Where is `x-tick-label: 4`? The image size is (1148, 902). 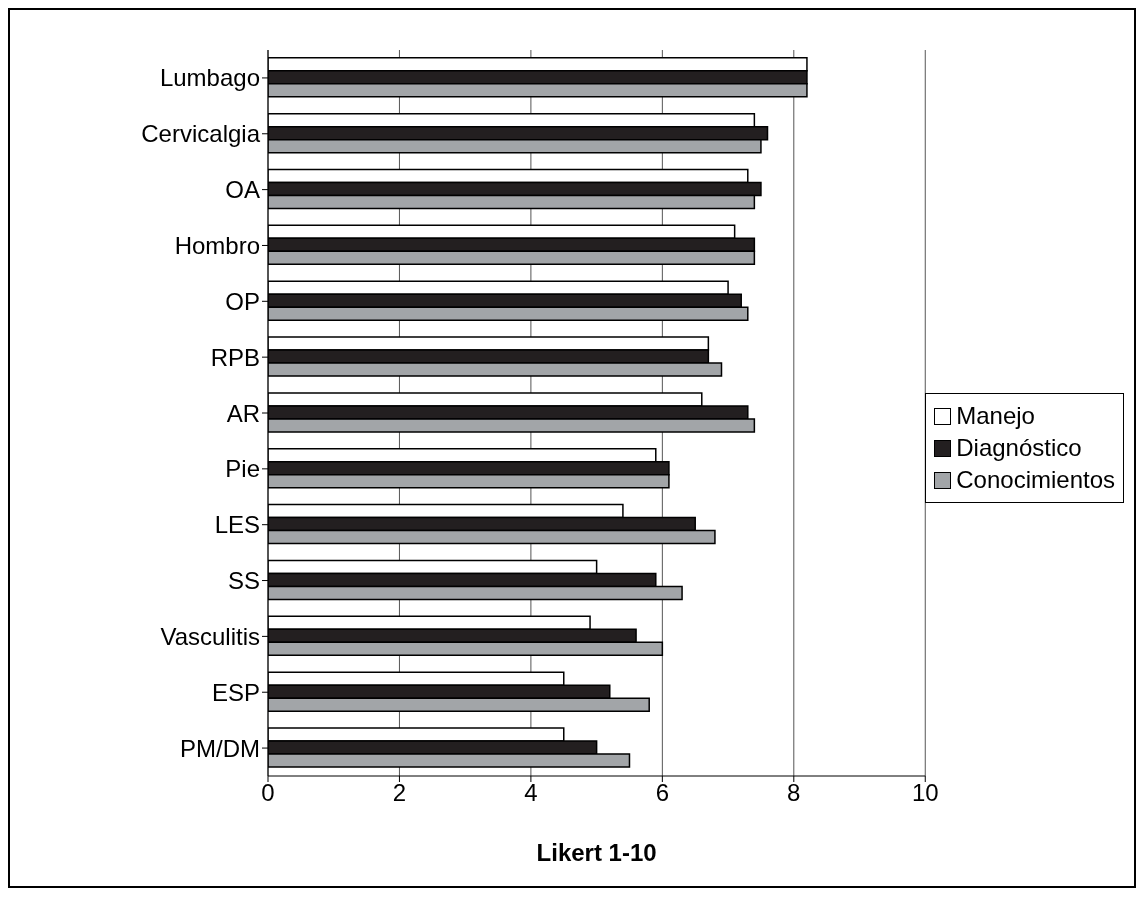
x-tick-label: 4 is located at coordinates (531, 793).